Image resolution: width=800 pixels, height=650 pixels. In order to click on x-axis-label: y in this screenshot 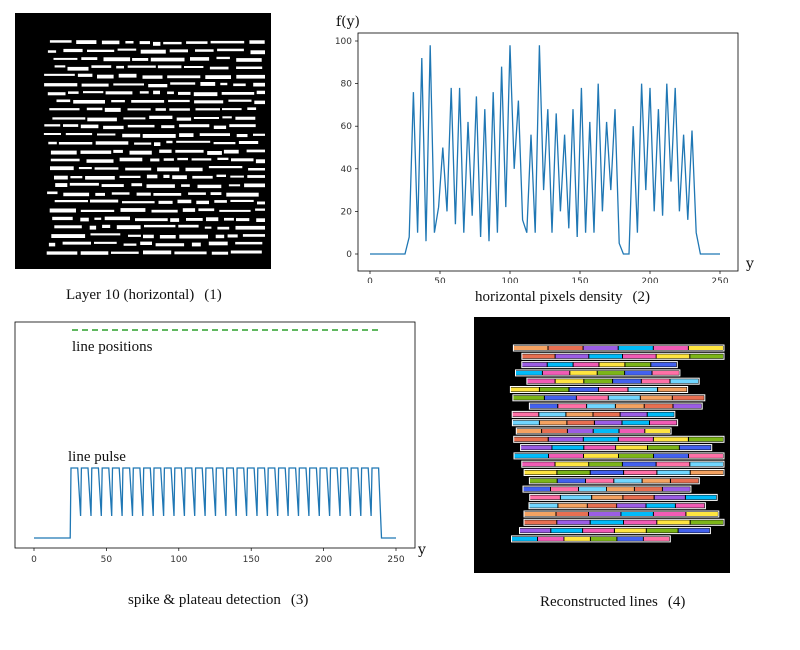, I will do `click(421, 550)`.